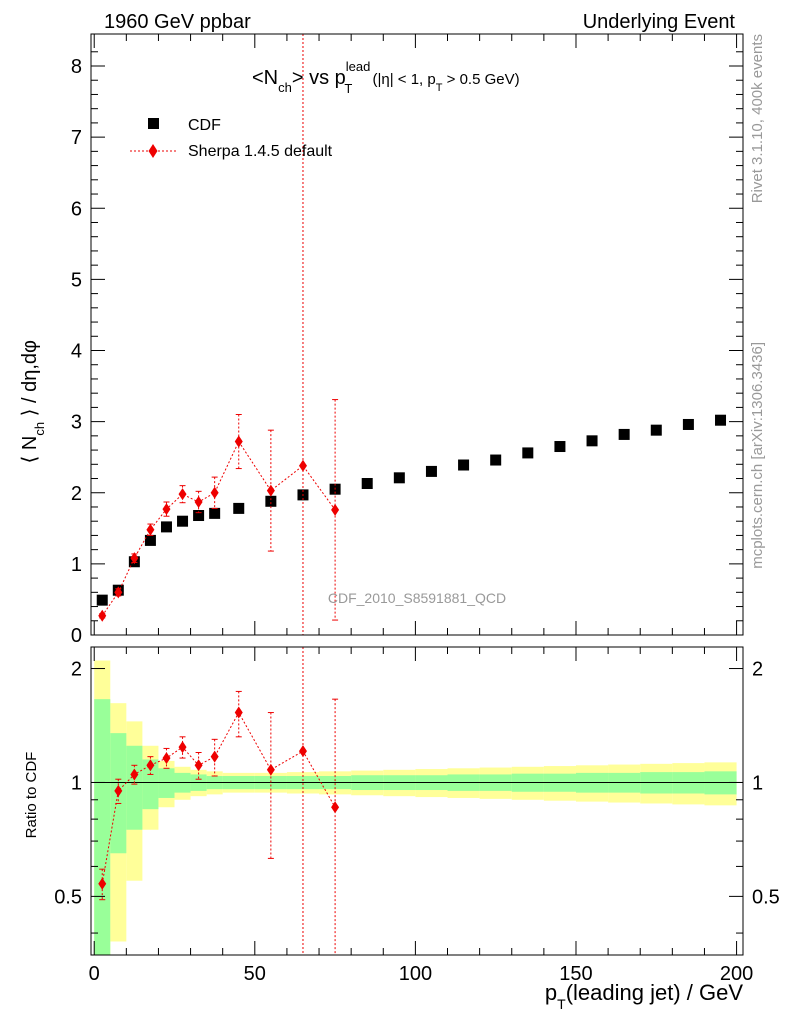 This screenshot has width=786, height=1024. What do you see at coordinates (319, 78) in the screenshot?
I see `plot-title-part2: > vs p` at bounding box center [319, 78].